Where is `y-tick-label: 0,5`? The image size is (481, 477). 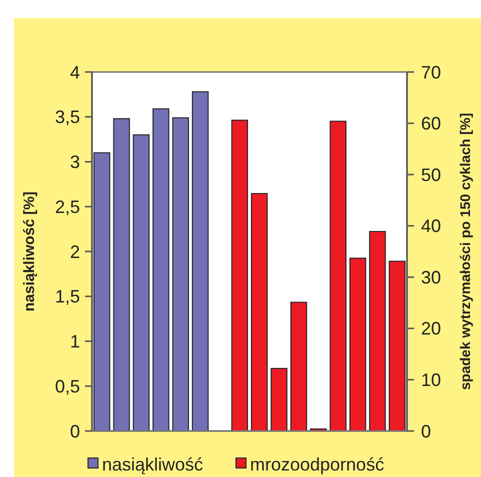 y-tick-label: 0,5 is located at coordinates (67, 386).